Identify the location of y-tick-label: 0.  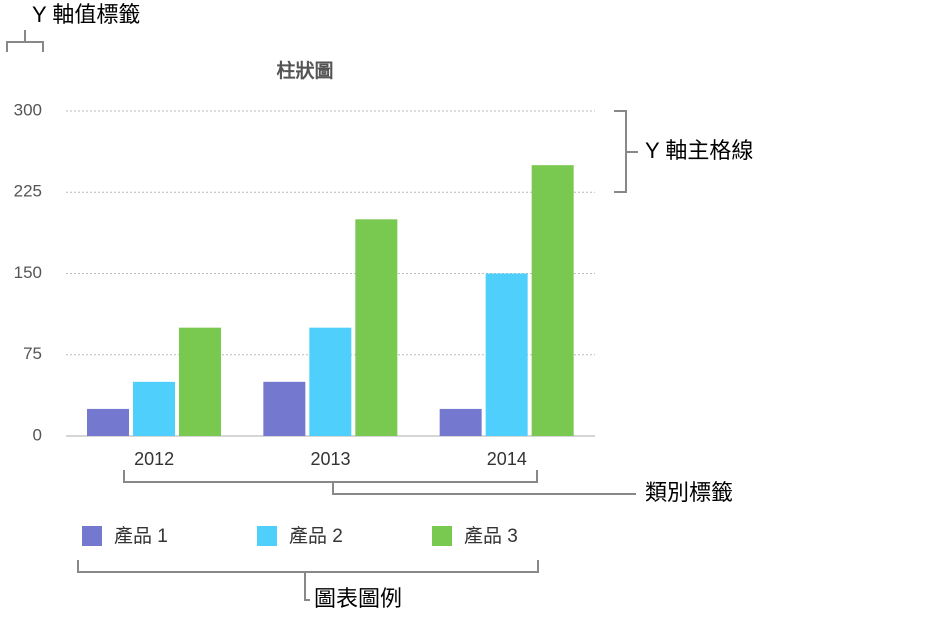
(37, 434).